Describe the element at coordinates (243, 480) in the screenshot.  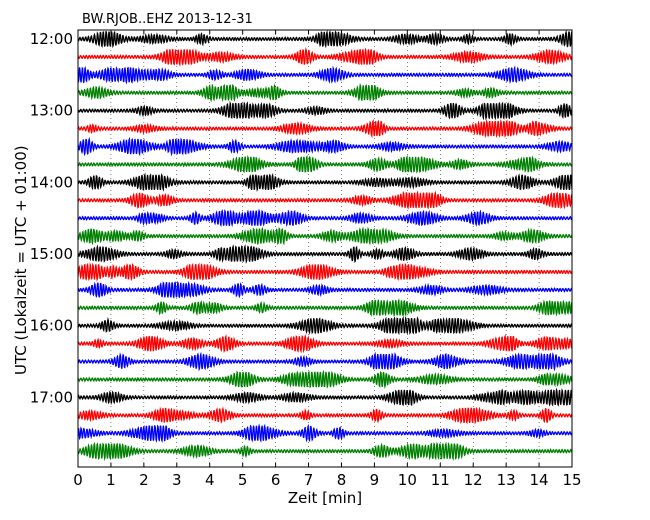
I see `x-tick-label: 5` at that location.